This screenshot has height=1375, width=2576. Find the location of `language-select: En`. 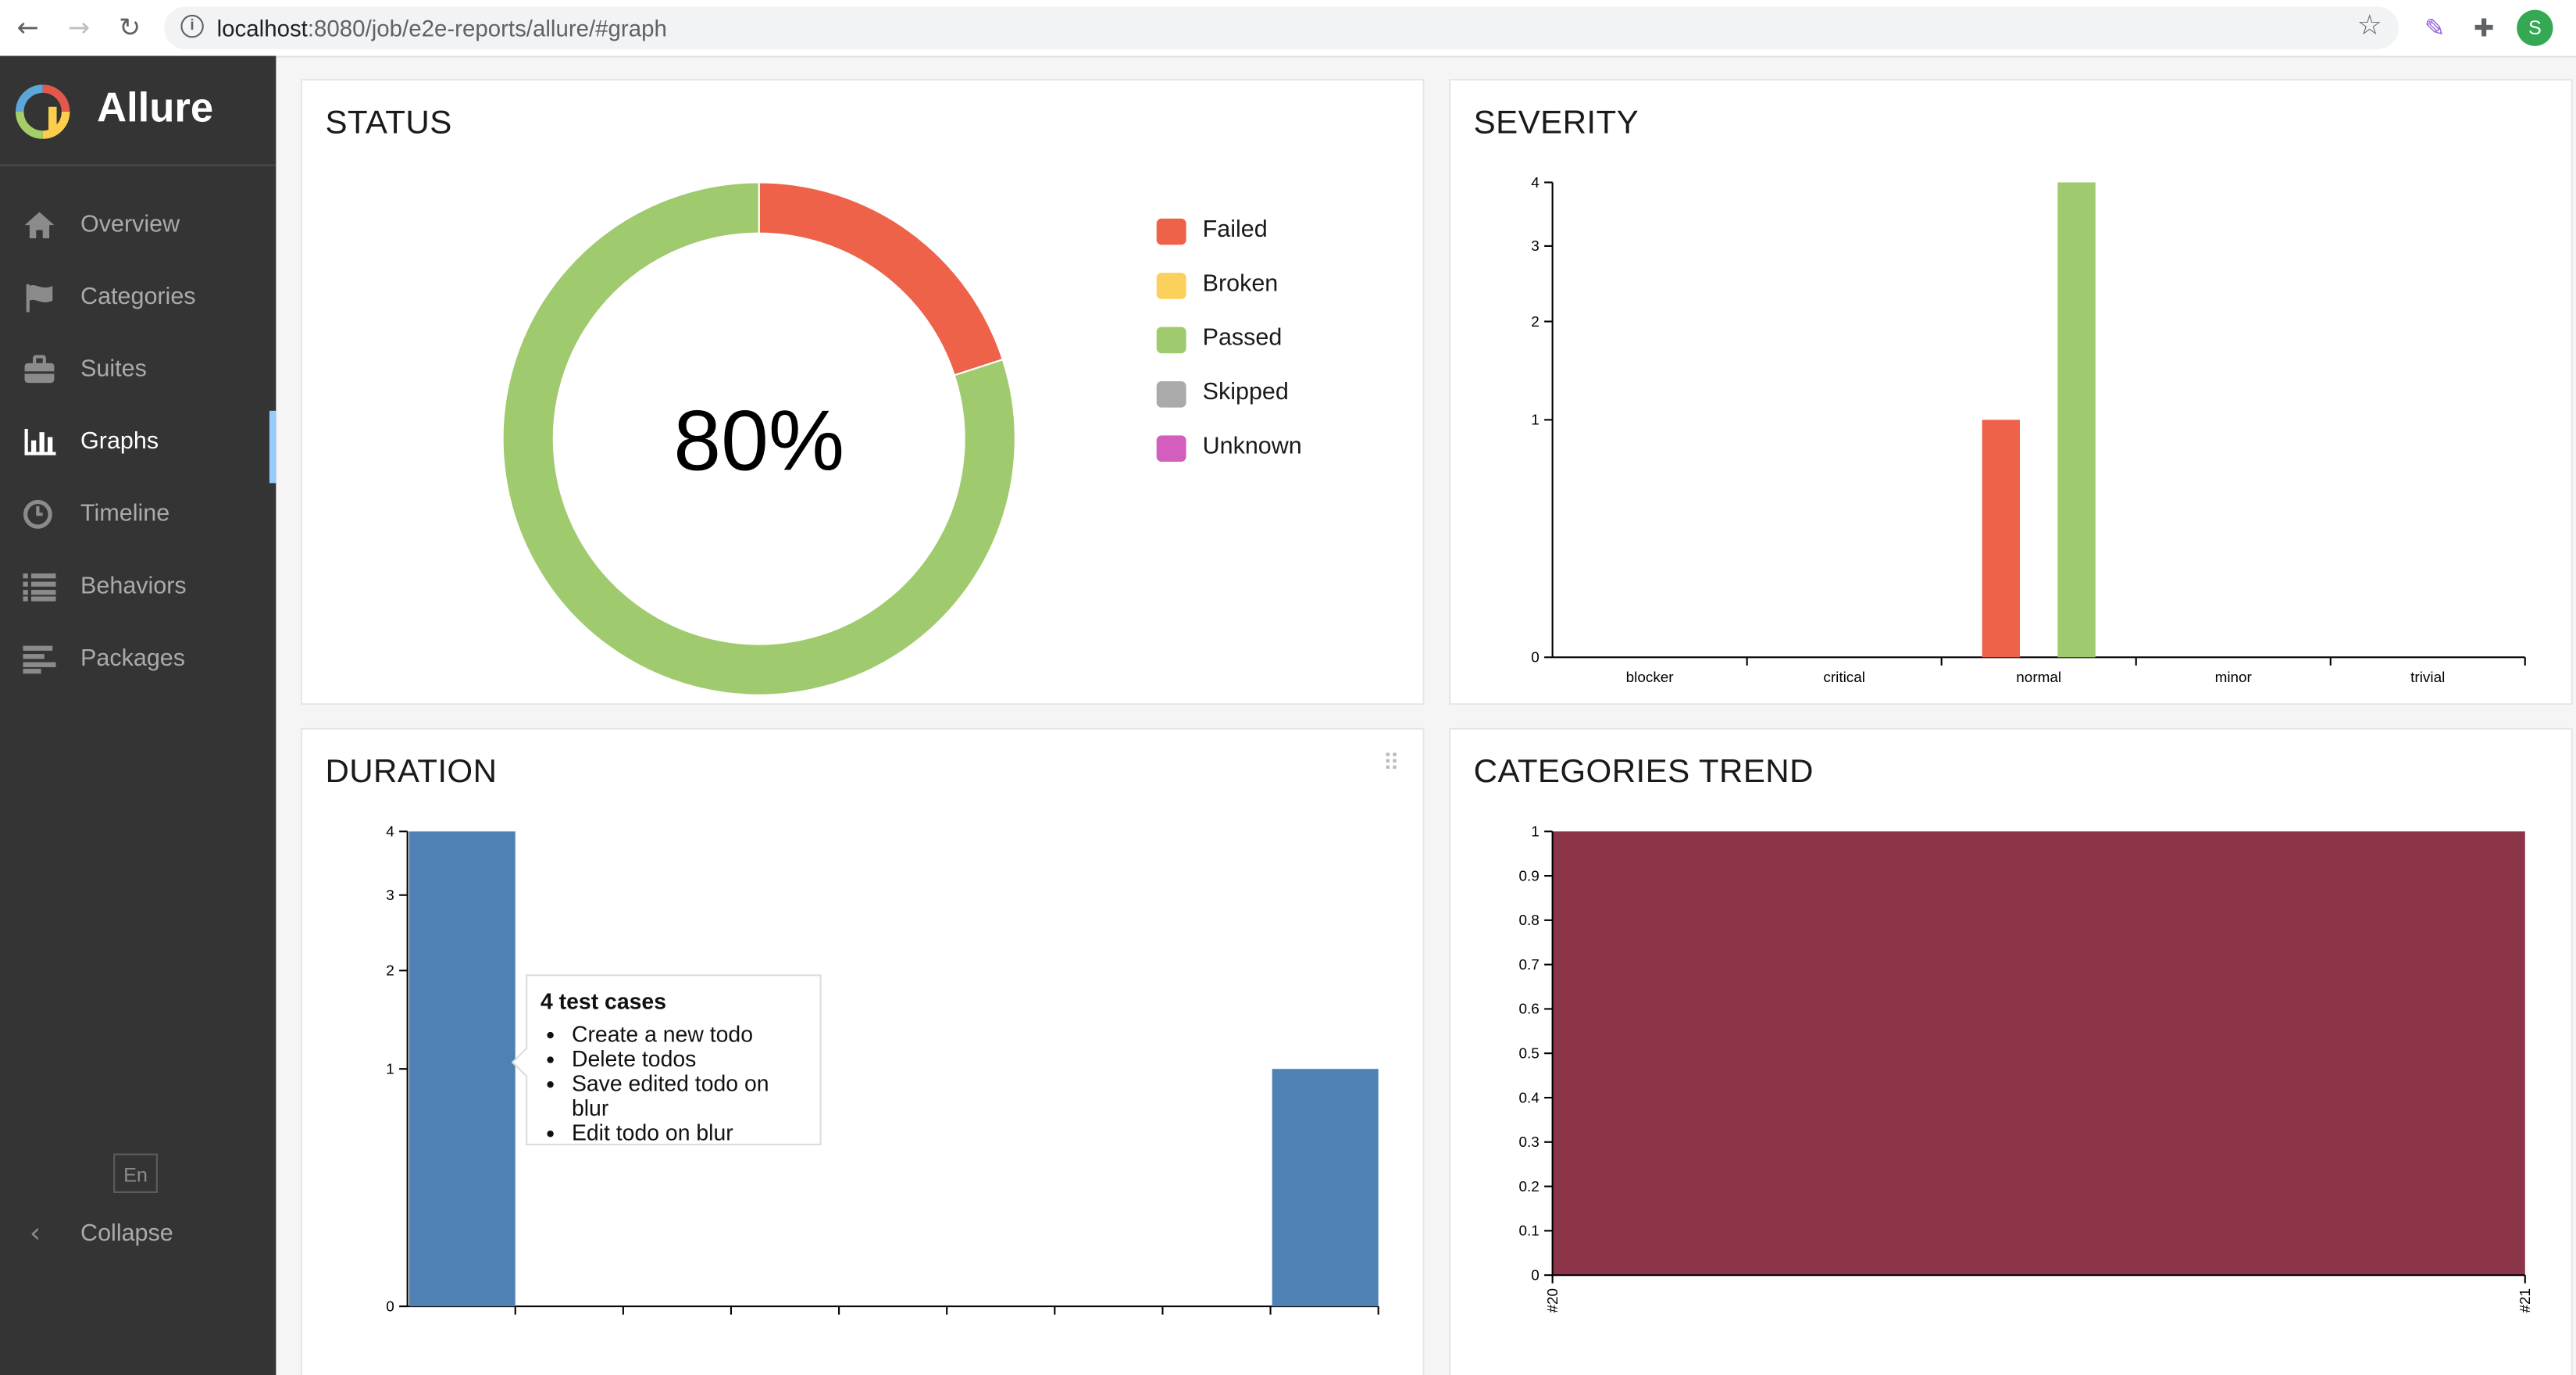

language-select: En is located at coordinates (135, 1173).